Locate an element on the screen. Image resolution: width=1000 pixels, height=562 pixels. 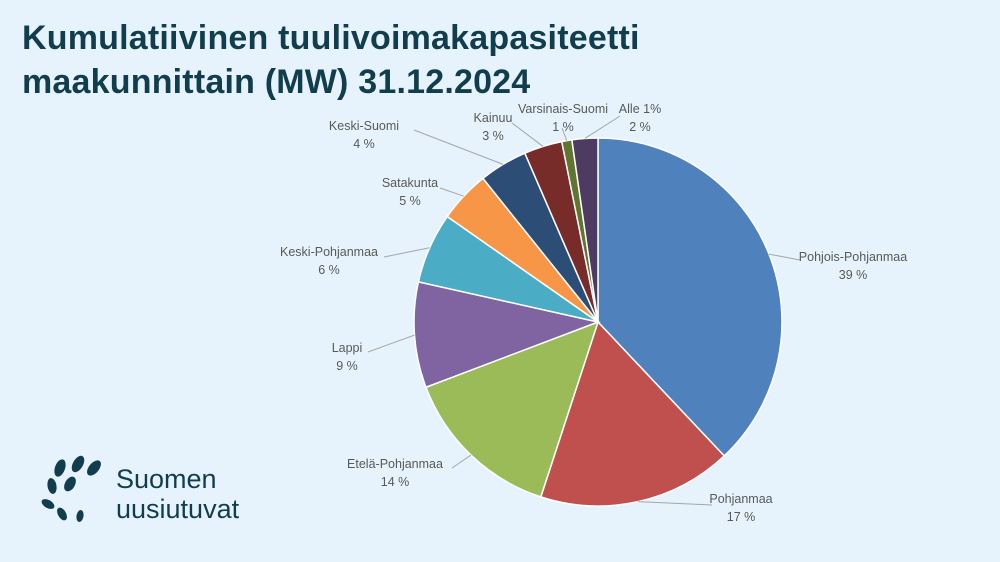
slice-percent-label: 5 % is located at coordinates (410, 201).